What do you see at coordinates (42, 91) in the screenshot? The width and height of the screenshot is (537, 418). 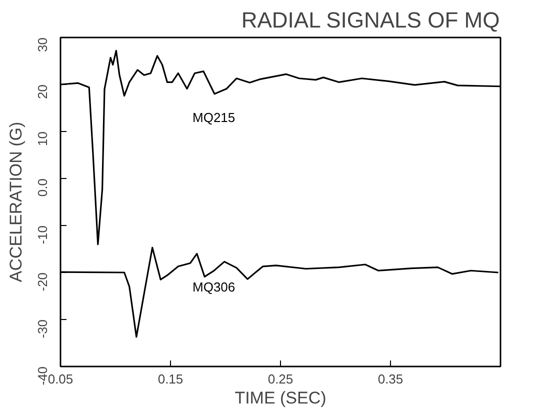 I see `y-tick-label: 20` at bounding box center [42, 91].